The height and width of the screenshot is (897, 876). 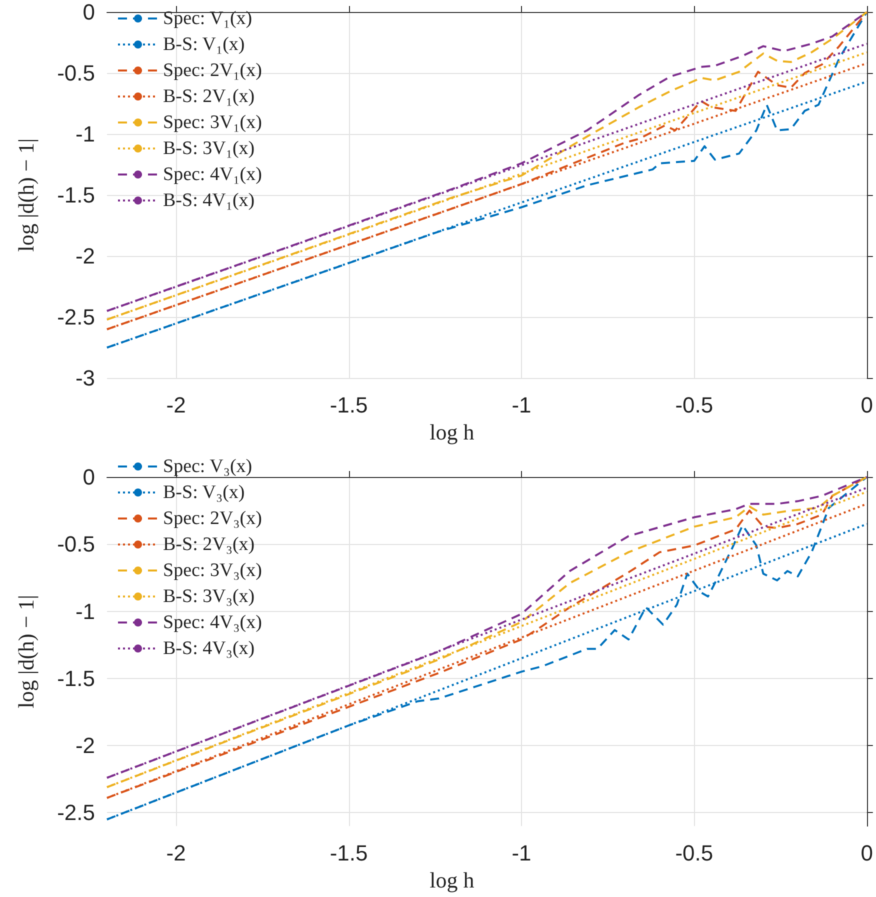 I want to click on legend-label: B-S: 2V₁(x), so click(x=209, y=96).